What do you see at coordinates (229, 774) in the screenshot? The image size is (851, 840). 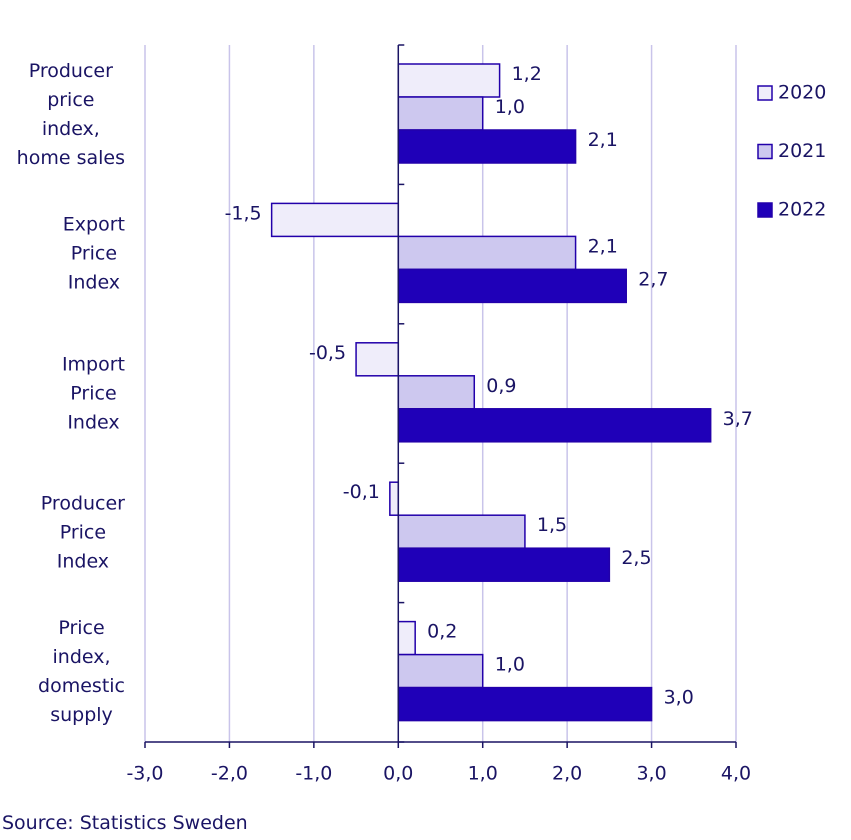 I see `x-tick-label: -2,0` at bounding box center [229, 774].